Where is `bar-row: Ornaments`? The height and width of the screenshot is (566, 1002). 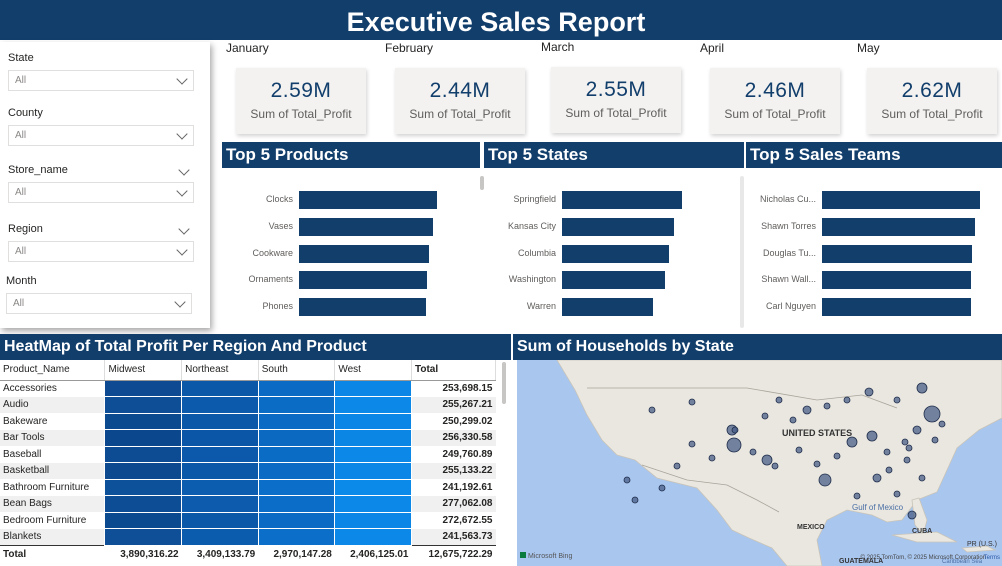 bar-row: Ornaments is located at coordinates (351, 280).